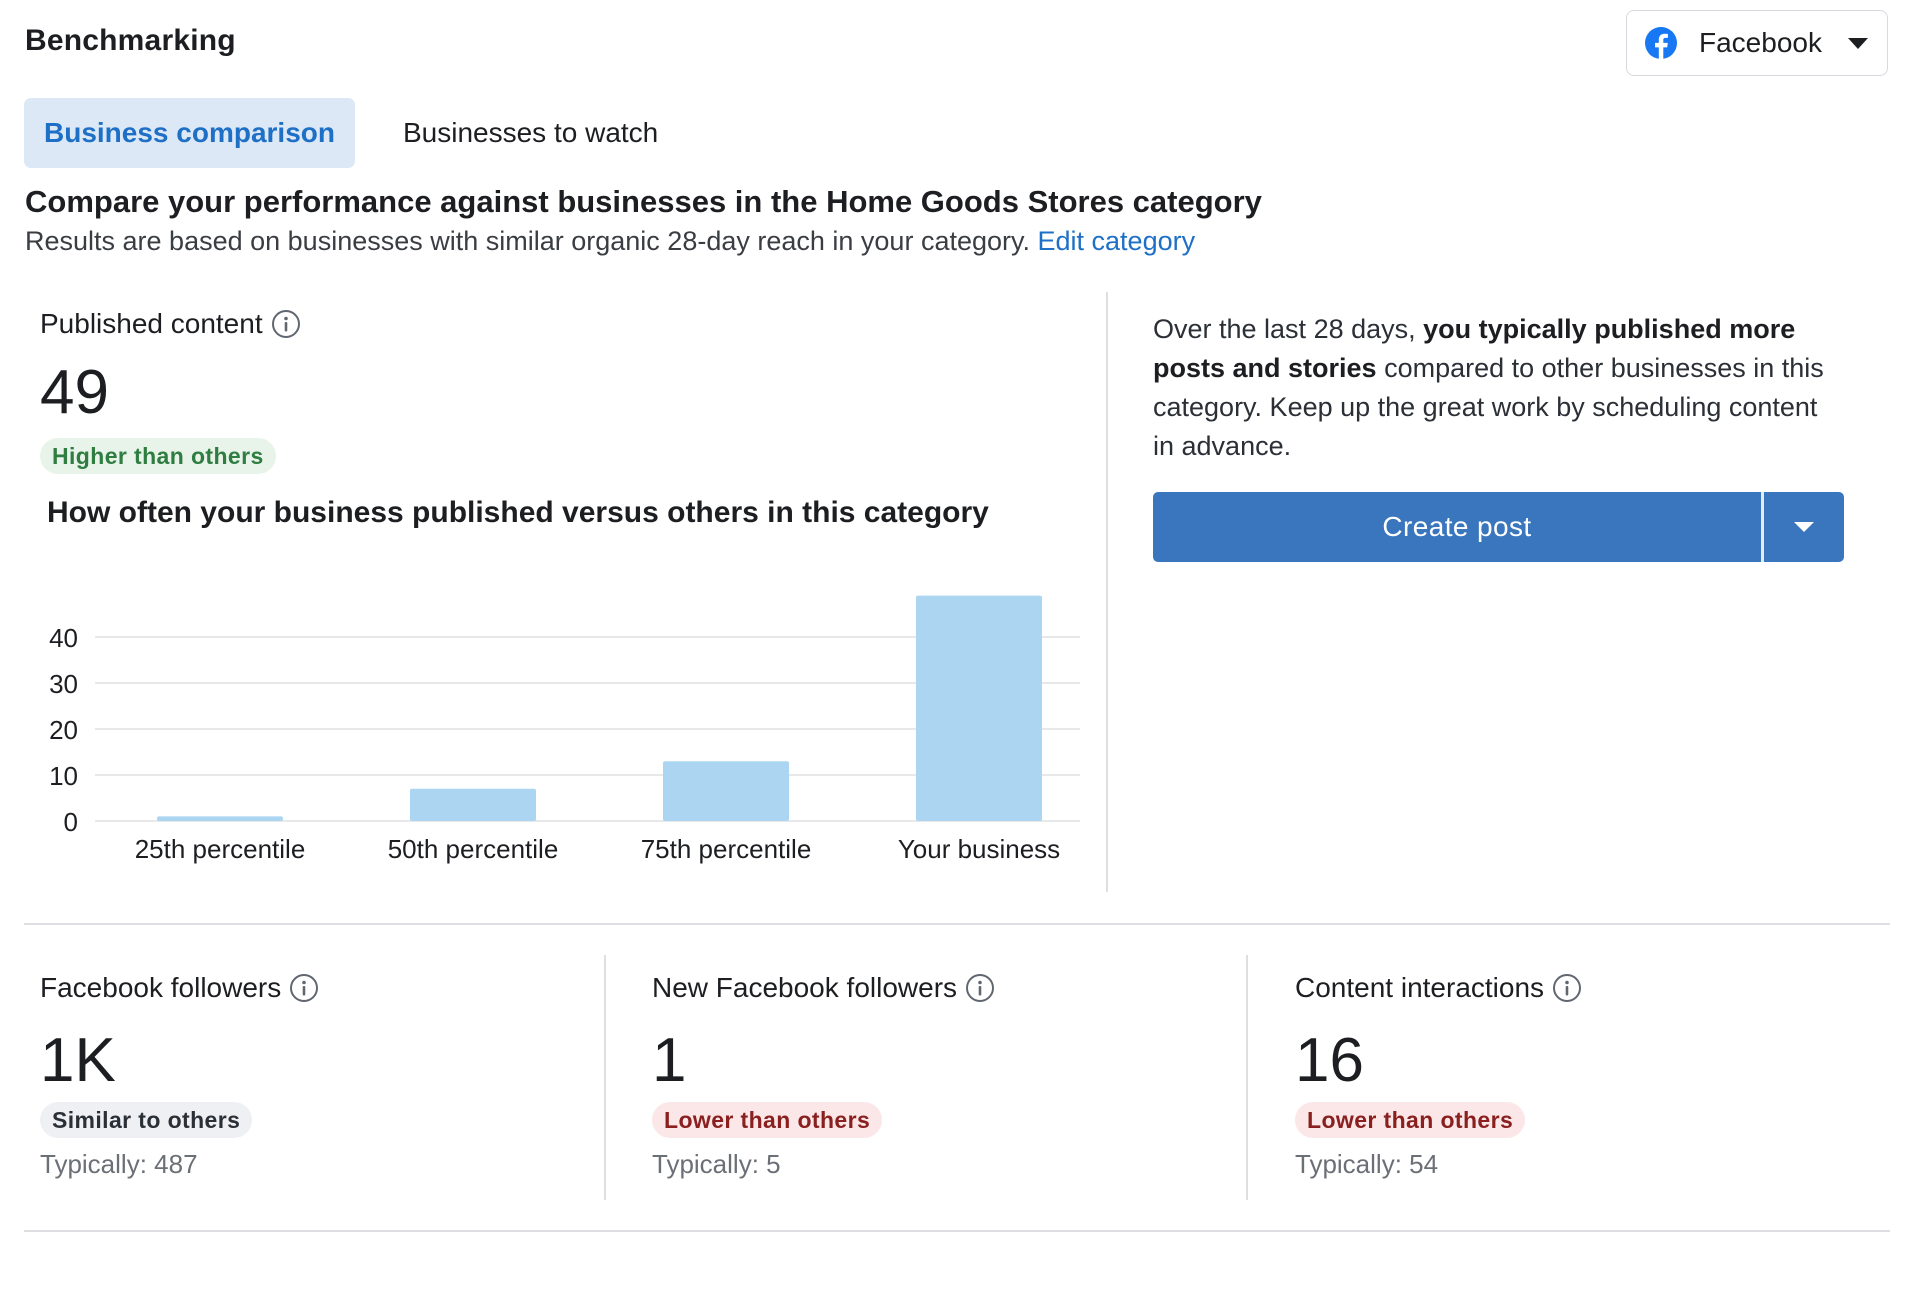  I want to click on x-tick-label: 75th percentile, so click(726, 849).